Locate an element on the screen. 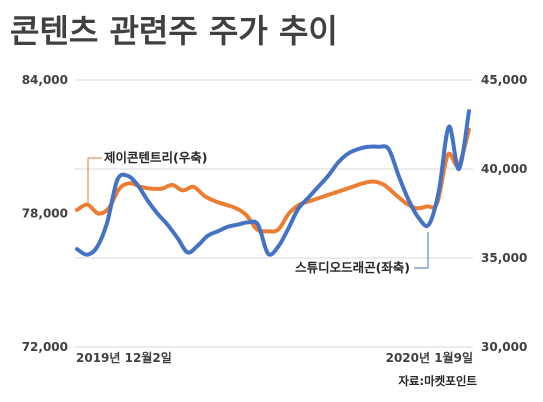 The width and height of the screenshot is (543, 402). x-start-label: 2019년 12월2일 is located at coordinates (124, 357).